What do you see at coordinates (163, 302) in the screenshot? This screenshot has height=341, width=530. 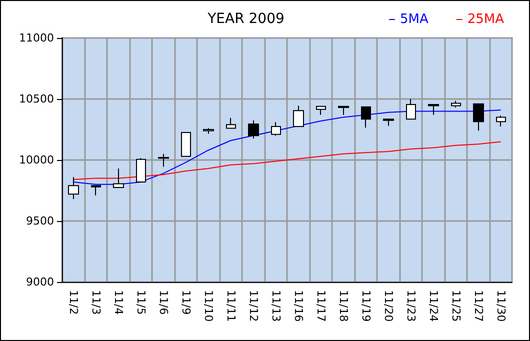 I see `x-tick-label: 11/6` at bounding box center [163, 302].